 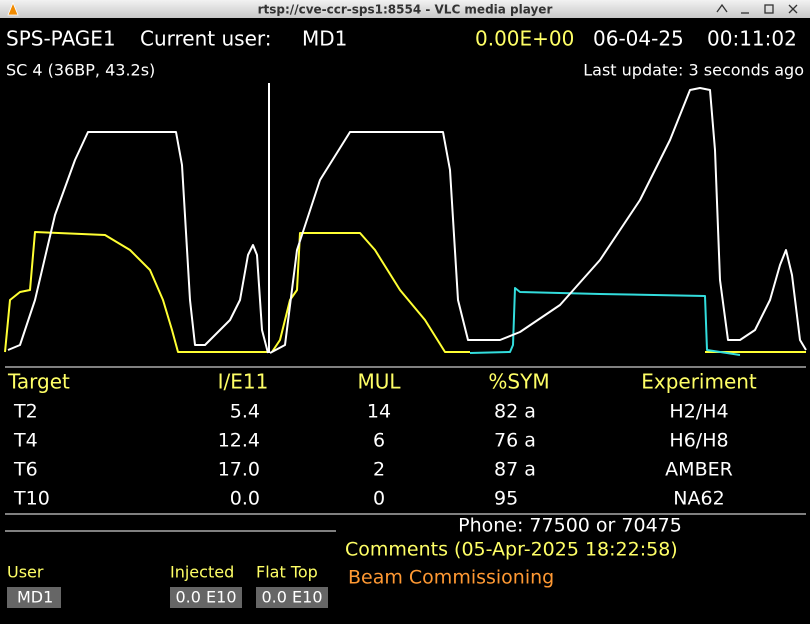 I want to click on yellow-trace, so click(x=136, y=292).